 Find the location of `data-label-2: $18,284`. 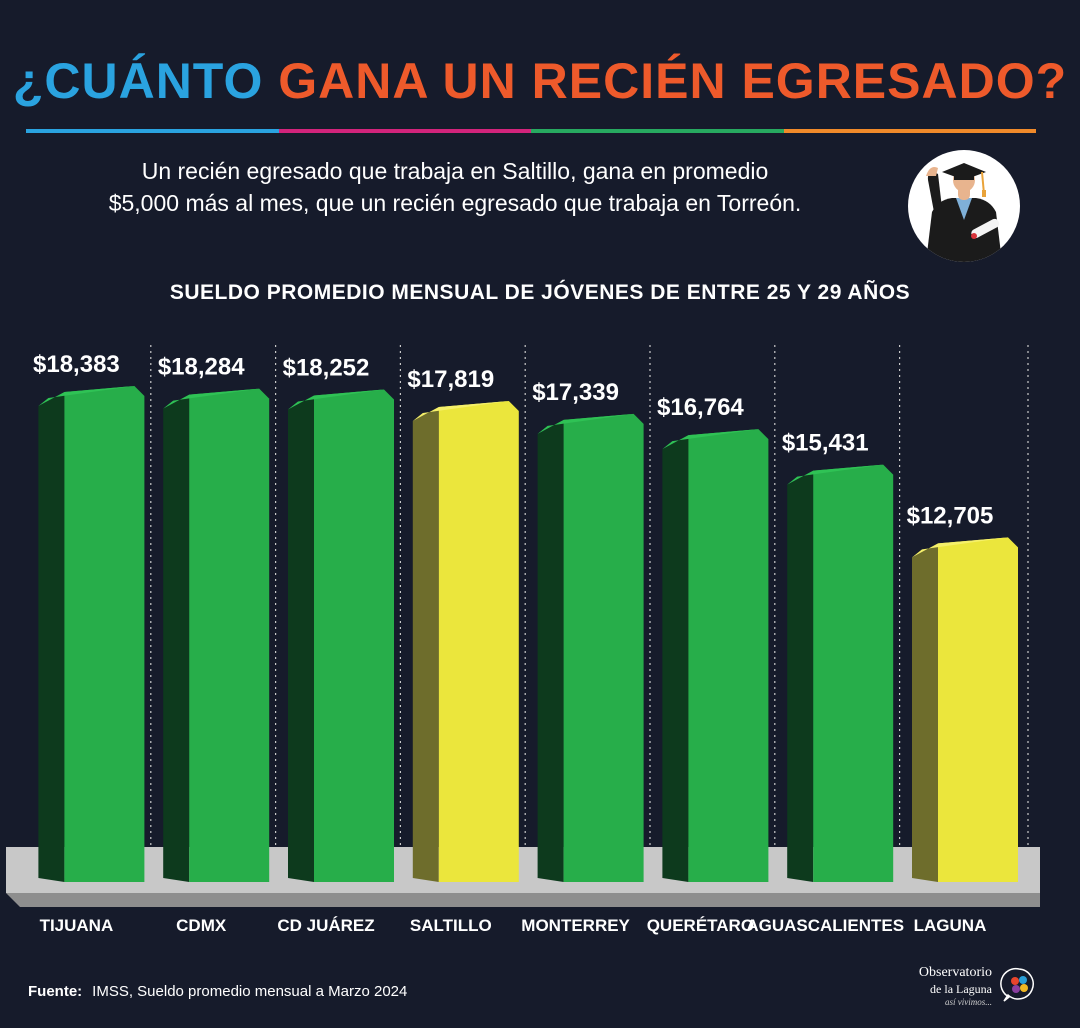

data-label-2: $18,284 is located at coordinates (201, 367).